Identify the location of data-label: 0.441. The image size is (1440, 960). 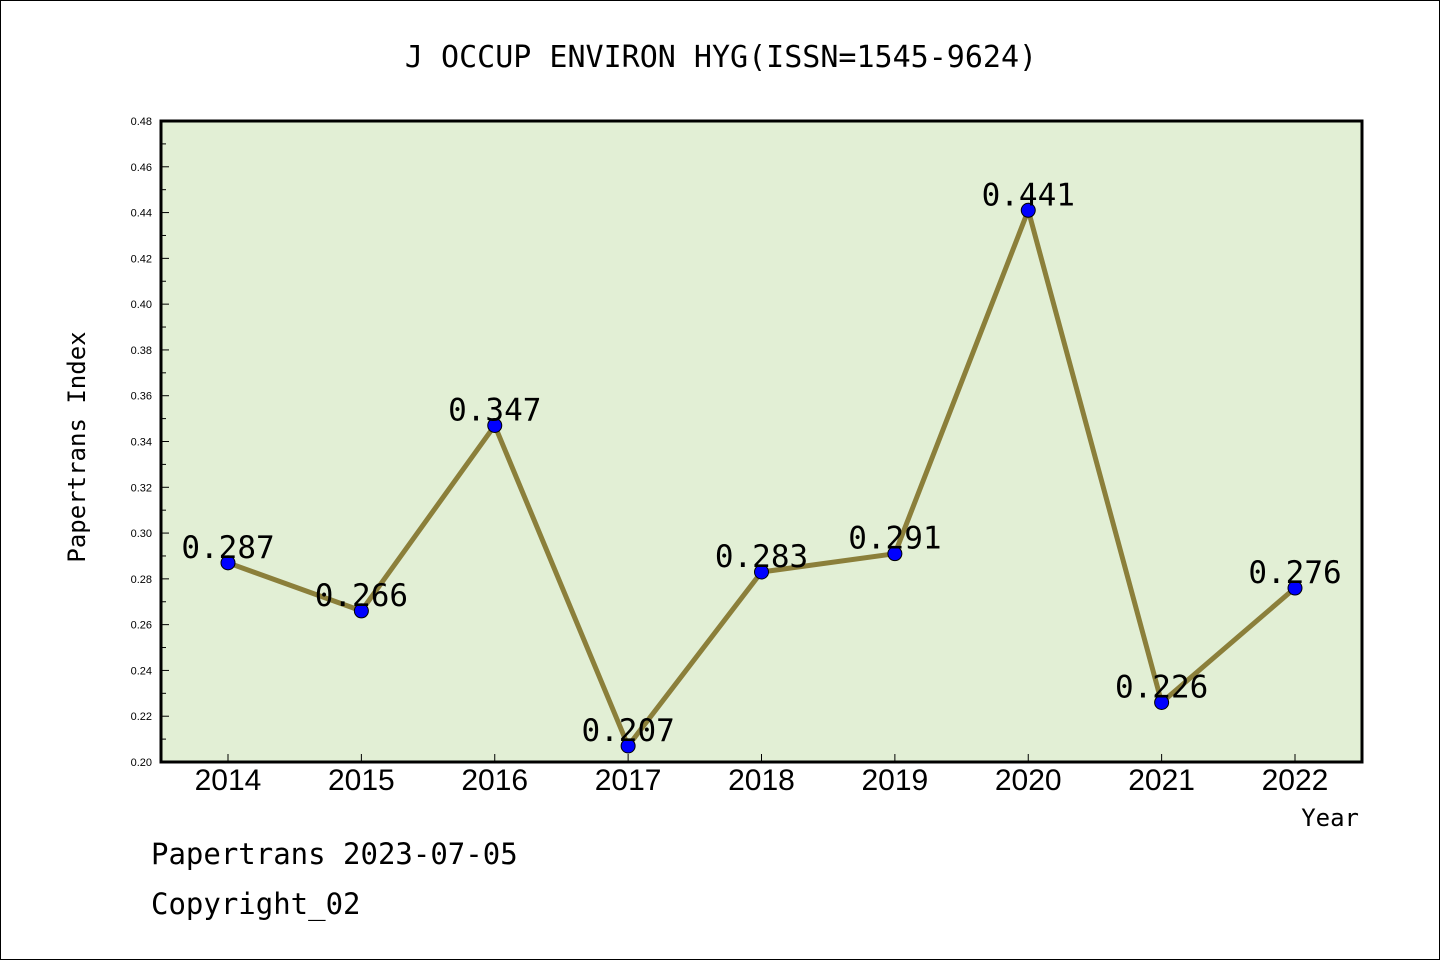
(1028, 195).